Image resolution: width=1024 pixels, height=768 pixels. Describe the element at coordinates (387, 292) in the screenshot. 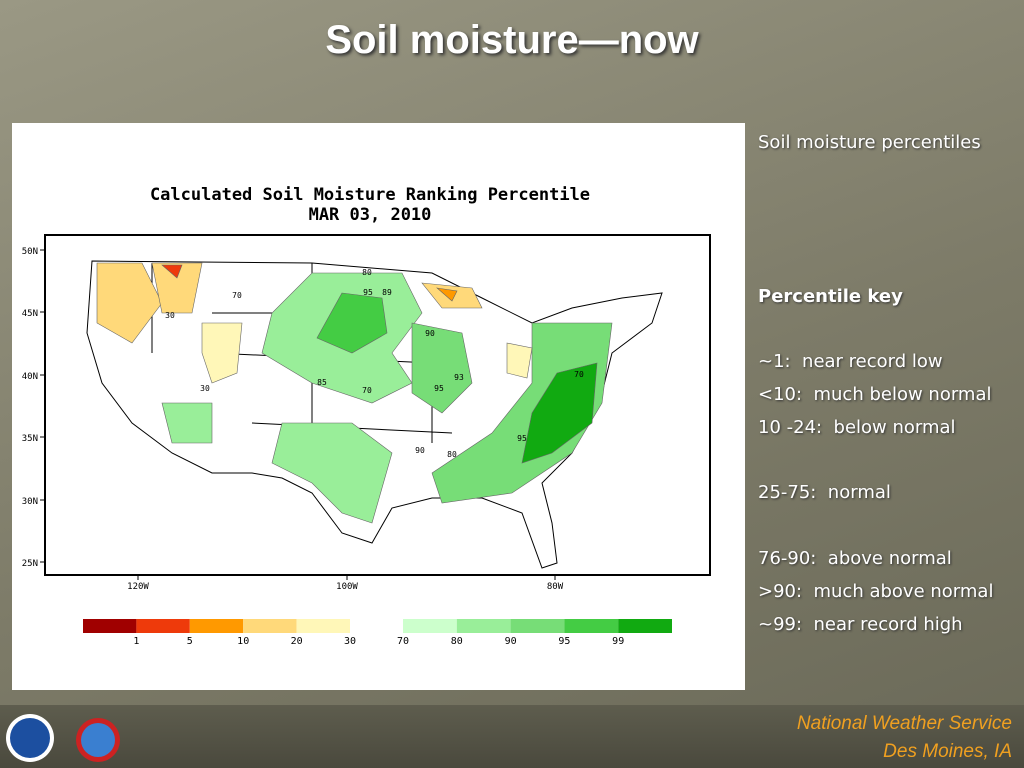

I see `contour-label: 89` at that location.